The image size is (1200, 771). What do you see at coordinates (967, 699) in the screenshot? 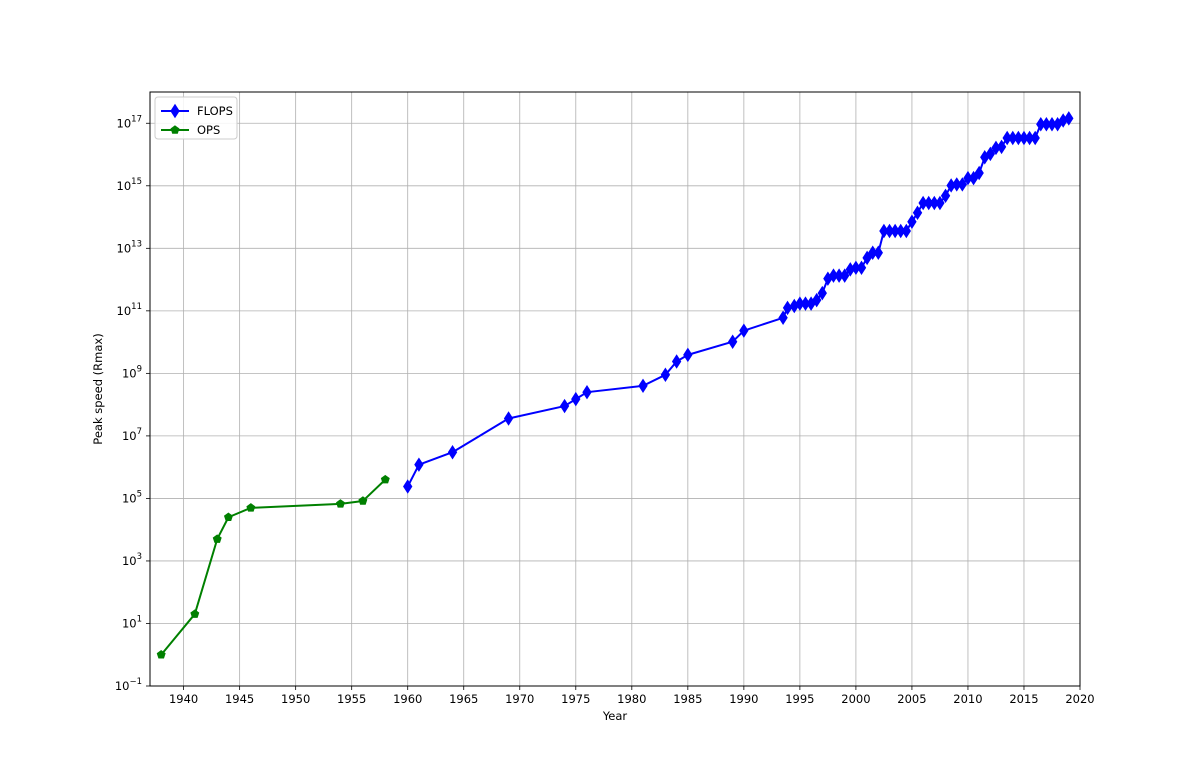
I see `x-tick-label: 2010` at bounding box center [967, 699].